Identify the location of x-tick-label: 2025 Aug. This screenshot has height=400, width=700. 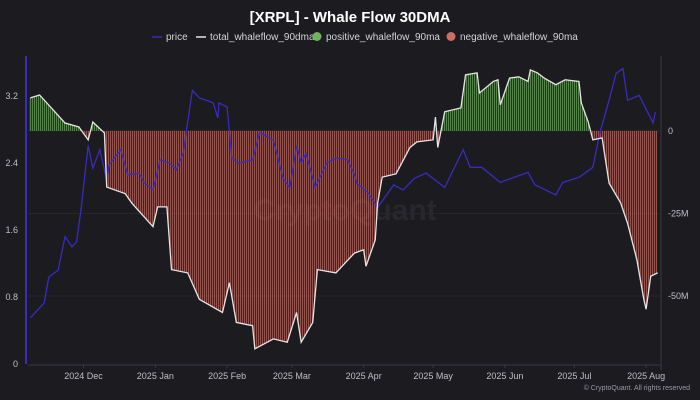
(646, 376).